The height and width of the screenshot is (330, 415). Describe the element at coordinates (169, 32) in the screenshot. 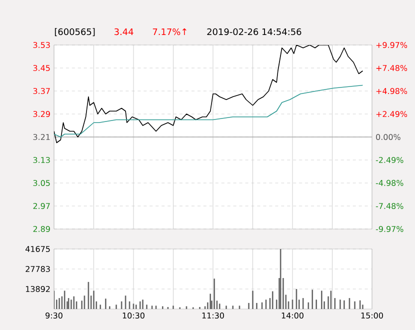

I see `text: 7.17%↑` at that location.